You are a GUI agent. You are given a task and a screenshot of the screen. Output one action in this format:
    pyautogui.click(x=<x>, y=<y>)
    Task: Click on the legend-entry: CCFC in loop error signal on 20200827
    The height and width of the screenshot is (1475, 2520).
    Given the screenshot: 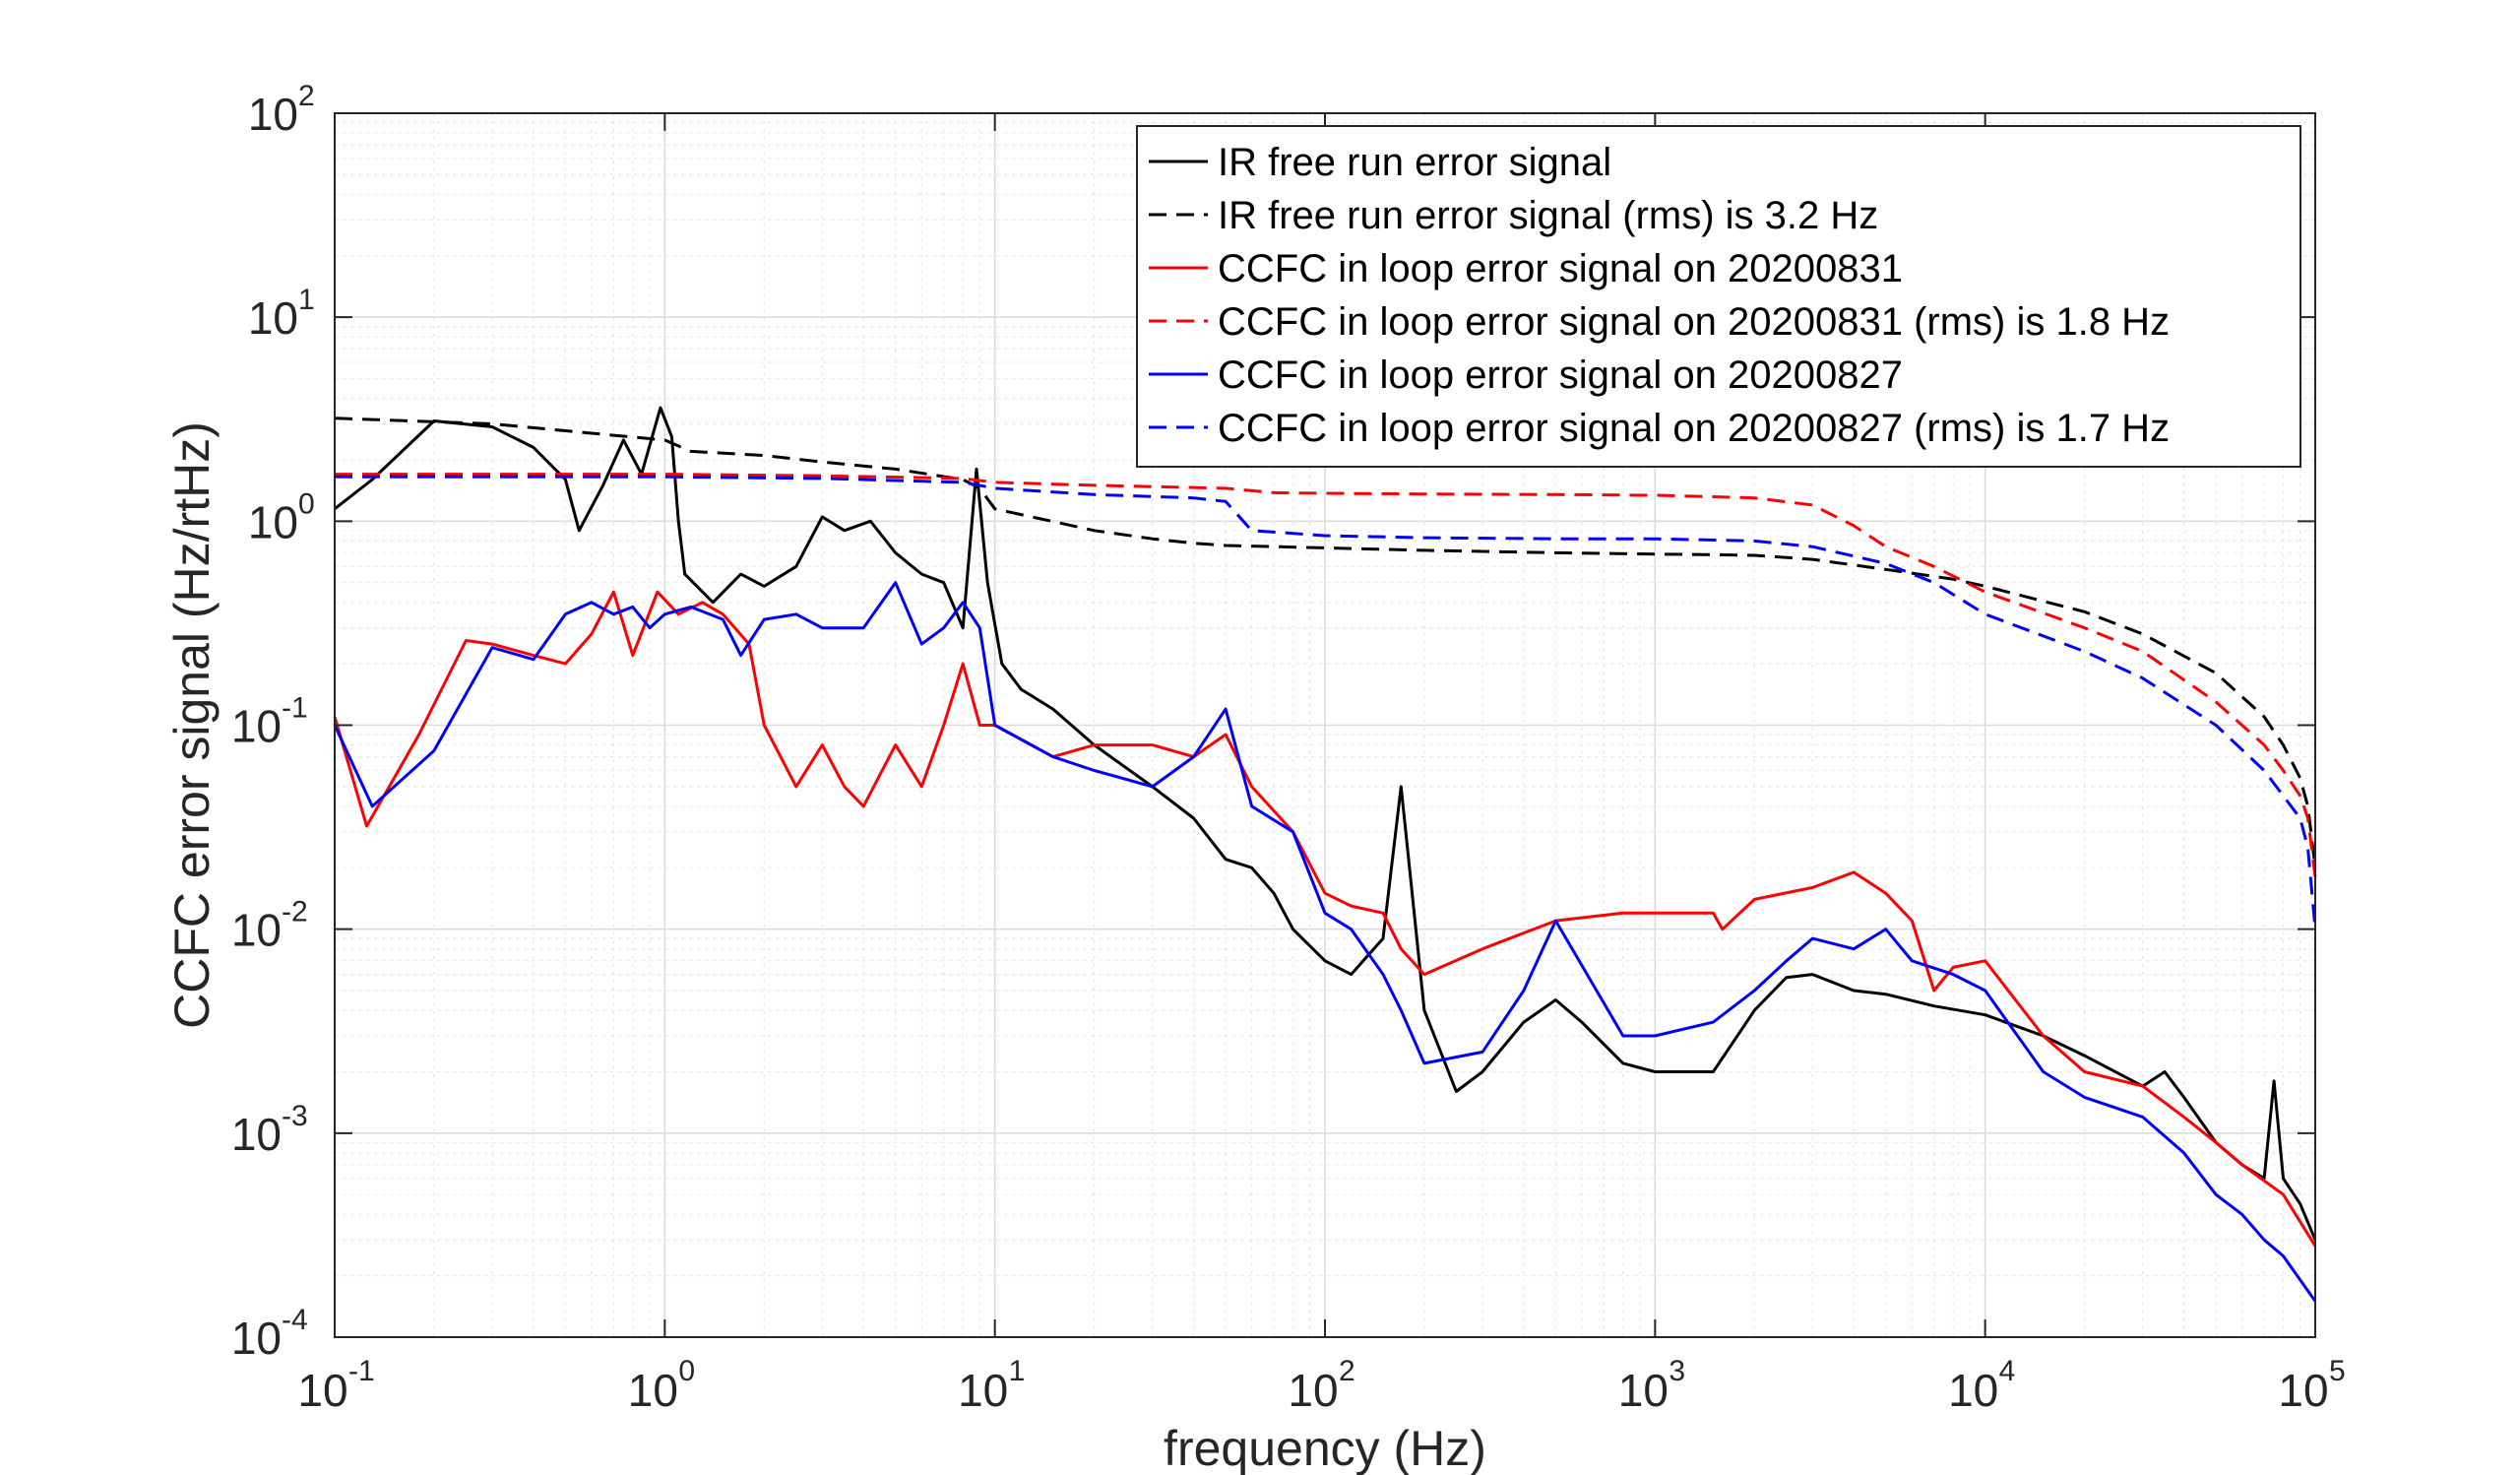 What is the action you would take?
    pyautogui.click(x=1560, y=375)
    